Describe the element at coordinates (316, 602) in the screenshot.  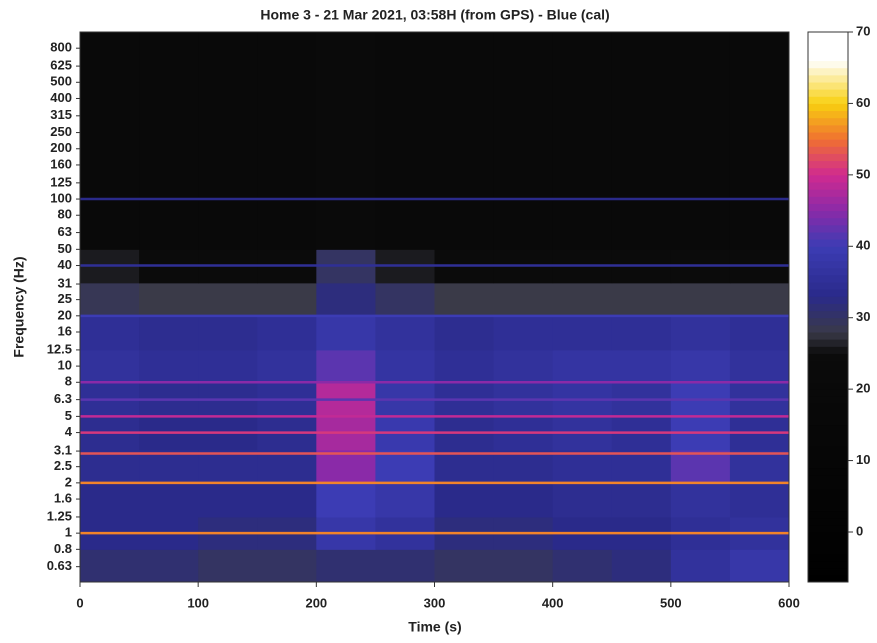
I see `x-tick-label: 200` at that location.